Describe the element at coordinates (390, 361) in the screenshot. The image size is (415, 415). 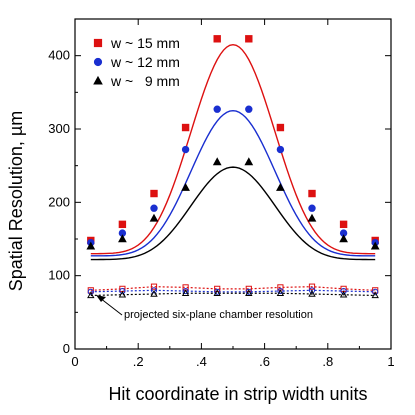
I see `x-tick-label: 1` at that location.